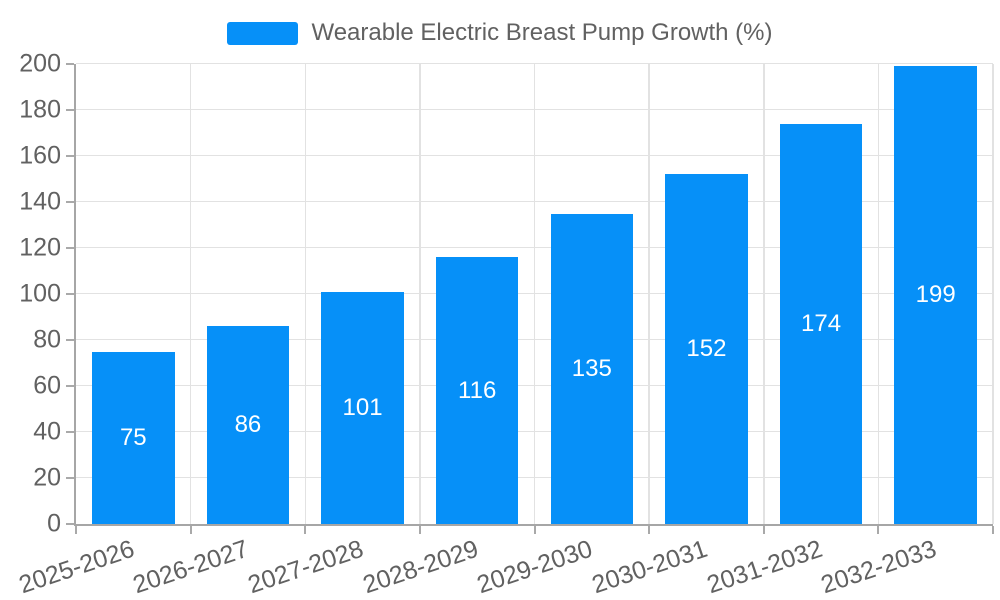 The image size is (1000, 600). I want to click on x-axis-tick-label: 2025-2026, so click(76, 567).